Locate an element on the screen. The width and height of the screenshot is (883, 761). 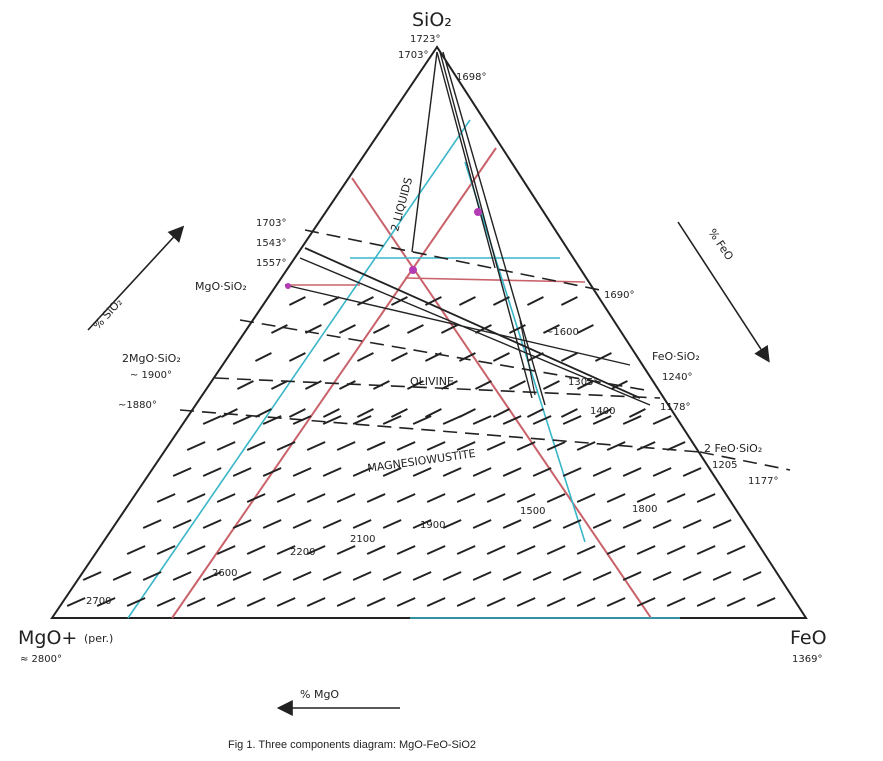
temp-2600: 2600 is located at coordinates (224, 573).